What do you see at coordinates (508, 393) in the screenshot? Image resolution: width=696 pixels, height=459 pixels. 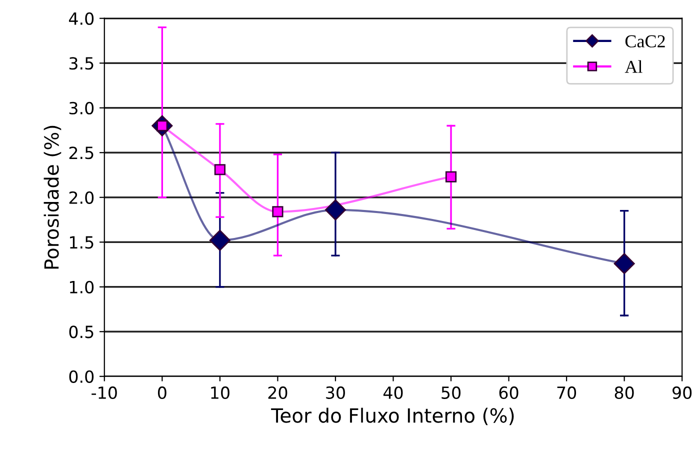 I see `x-tick-label: 60` at bounding box center [508, 393].